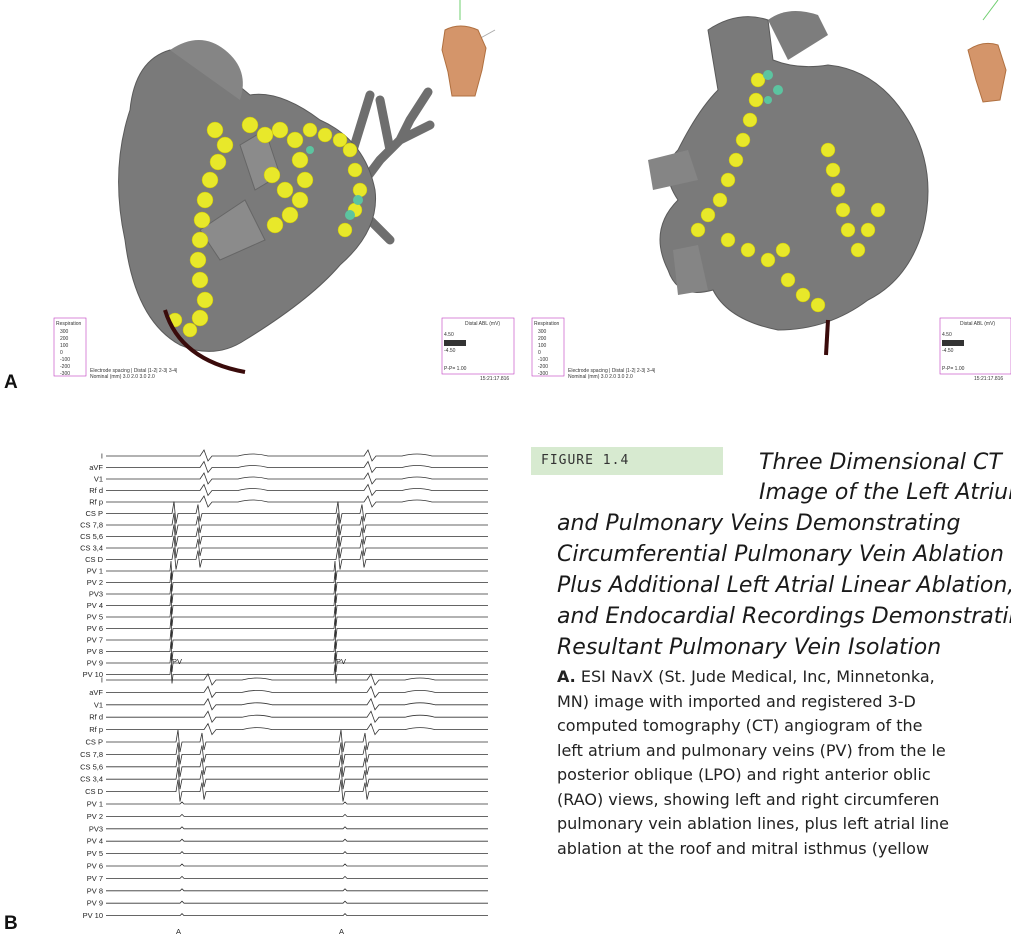  Describe the element at coordinates (95, 841) in the screenshot. I see `lead-label: PV 4` at that location.